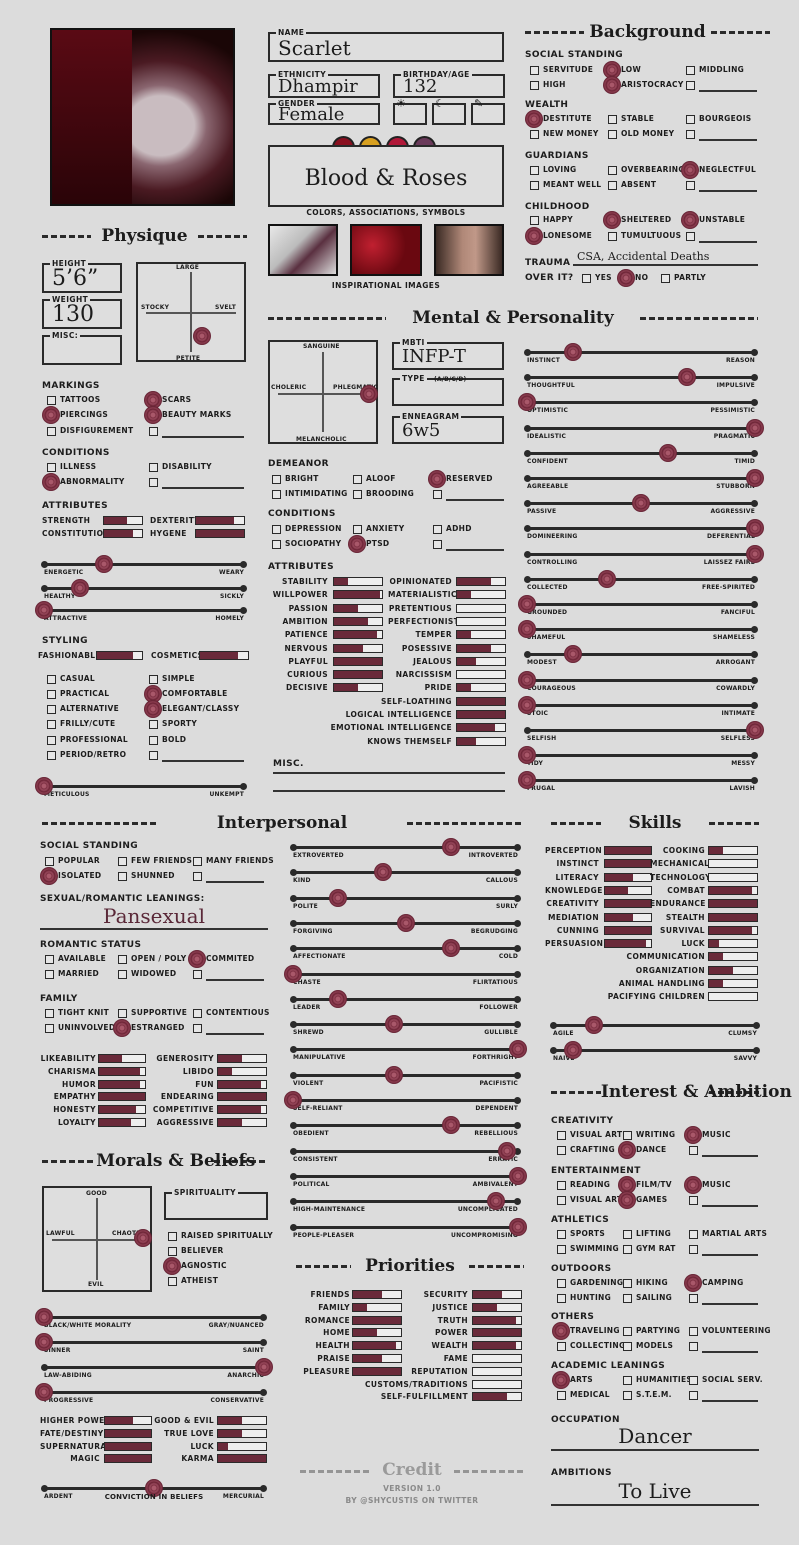 Image resolution: width=799 pixels, height=1545 pixels. Describe the element at coordinates (153, 694) in the screenshot. I see `comfortable-checkbox` at that location.